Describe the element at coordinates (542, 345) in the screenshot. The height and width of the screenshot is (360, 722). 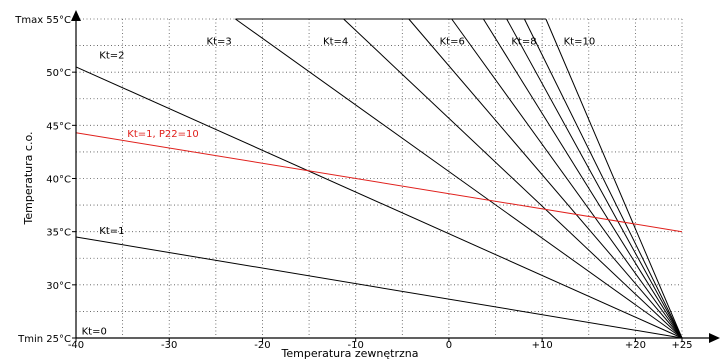
I see `x-tick-label: +10` at that location.